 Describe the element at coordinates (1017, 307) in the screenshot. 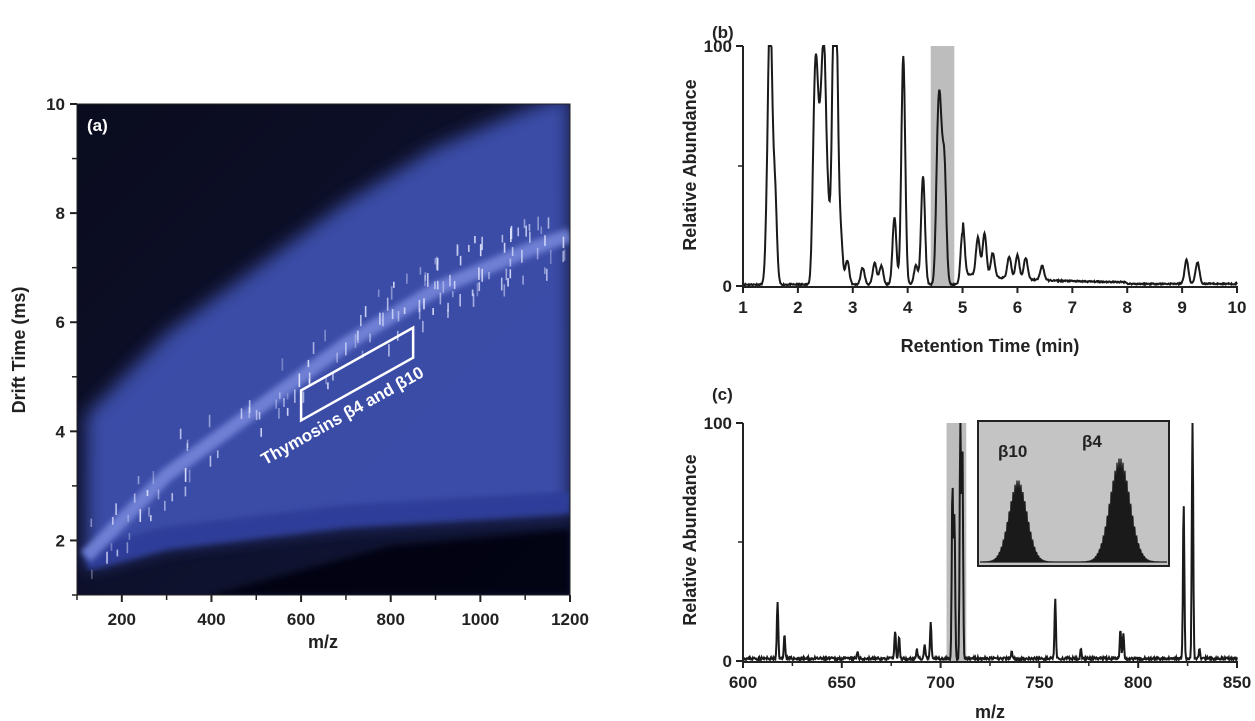

I see `x-tick-label: 6` at that location.